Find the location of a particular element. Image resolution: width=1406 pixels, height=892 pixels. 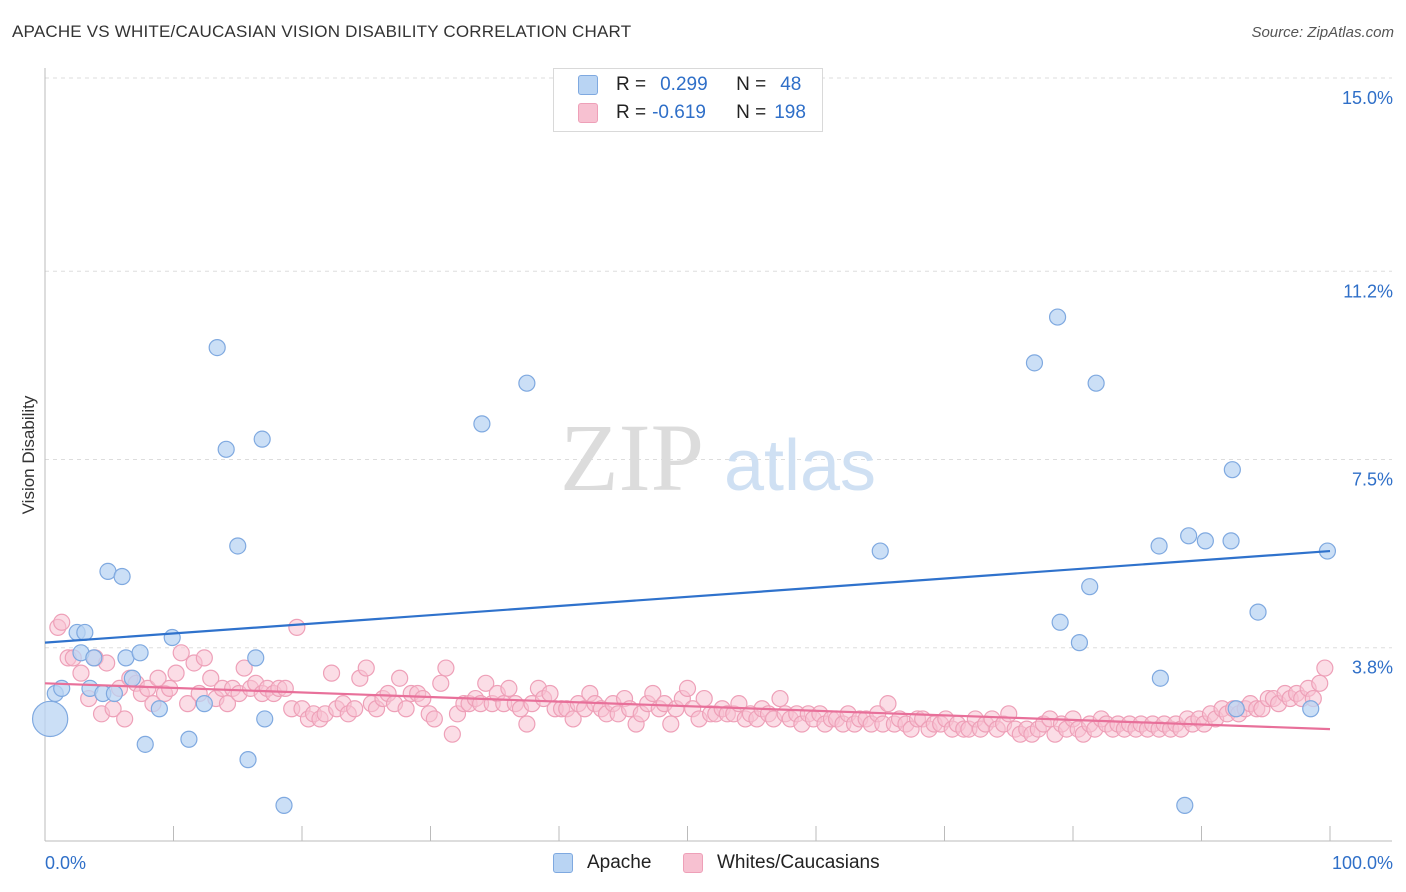

watermark: ZIP atlas is located at coordinates (718, 457).